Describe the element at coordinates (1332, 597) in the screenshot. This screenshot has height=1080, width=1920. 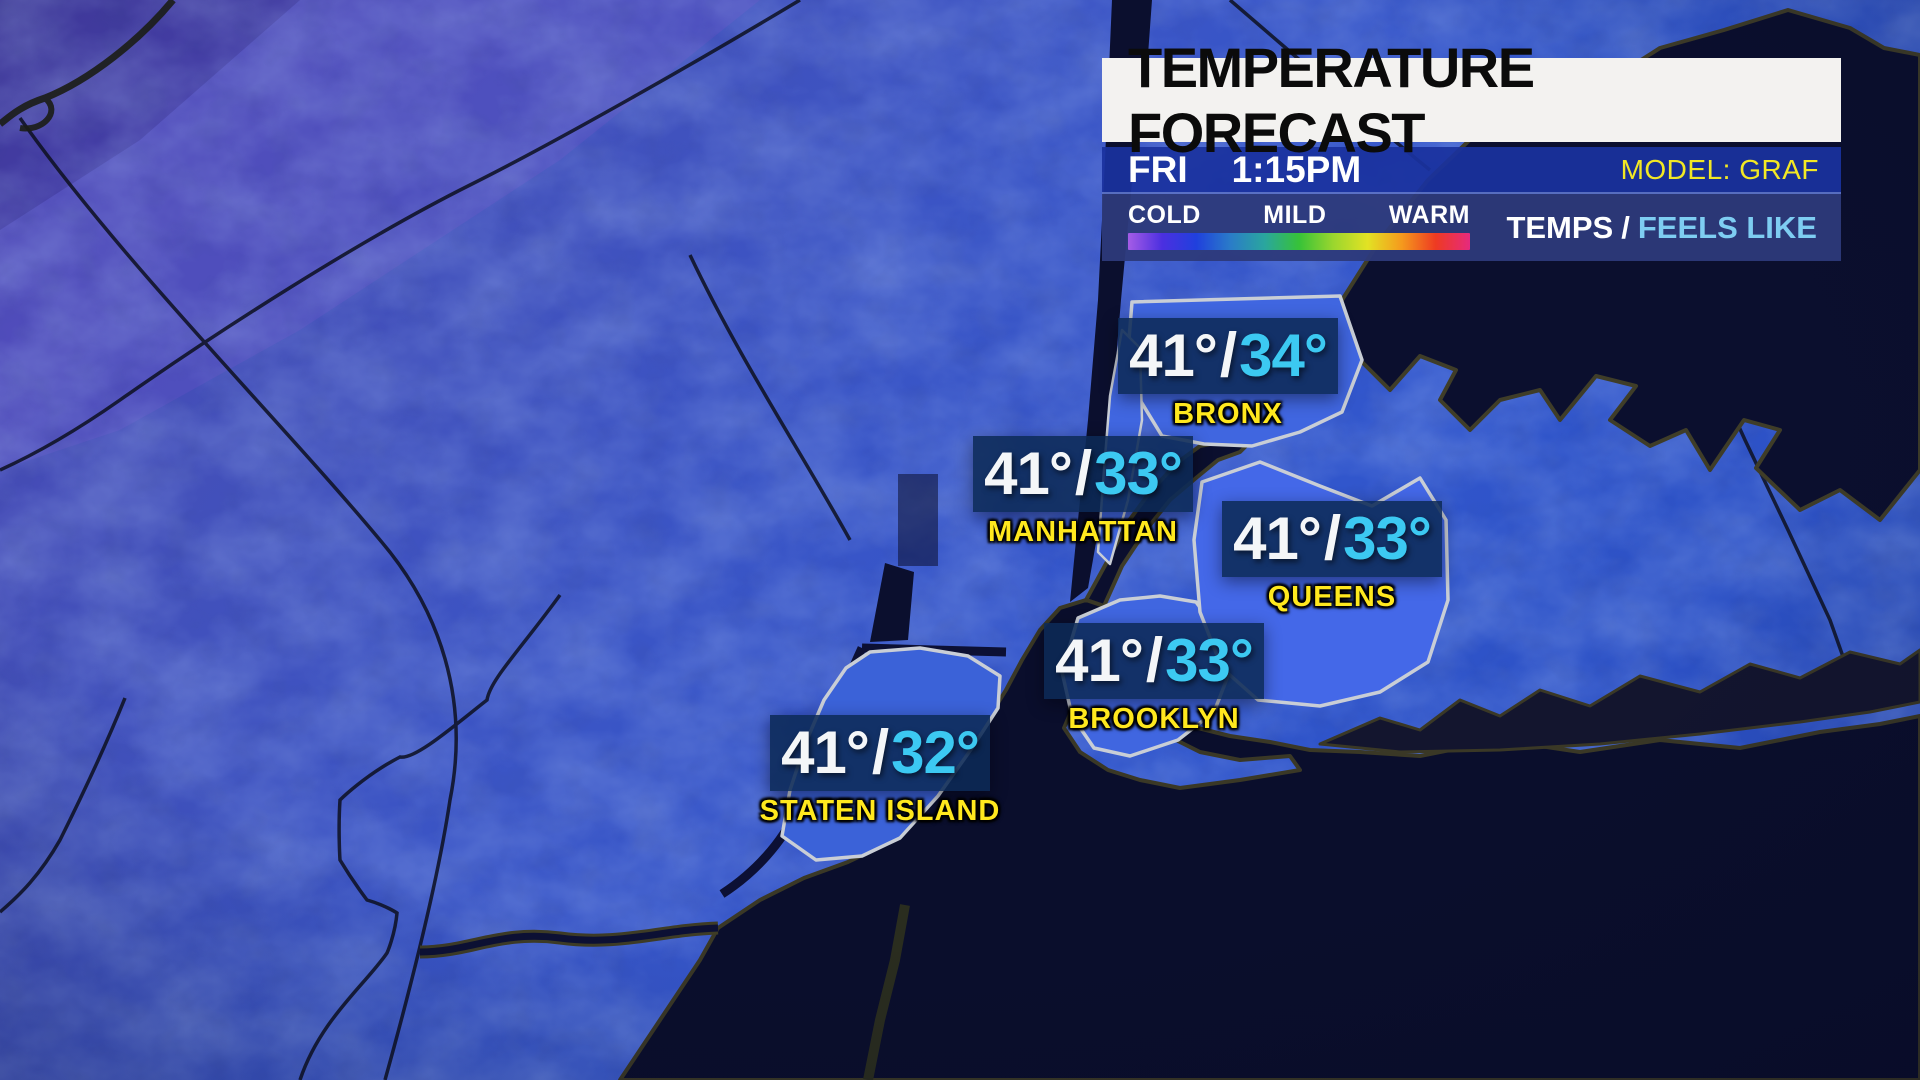
I see `borough-name: QUEENS` at that location.